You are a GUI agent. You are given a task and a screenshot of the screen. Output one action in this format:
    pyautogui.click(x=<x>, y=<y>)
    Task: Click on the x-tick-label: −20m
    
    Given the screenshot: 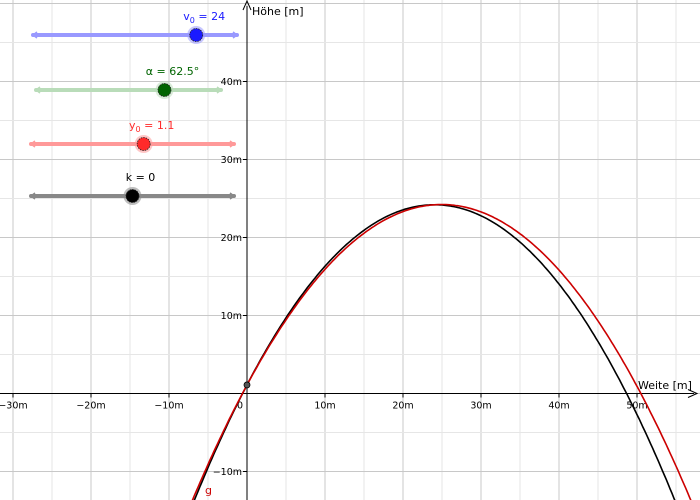 What is the action you would take?
    pyautogui.click(x=90, y=406)
    